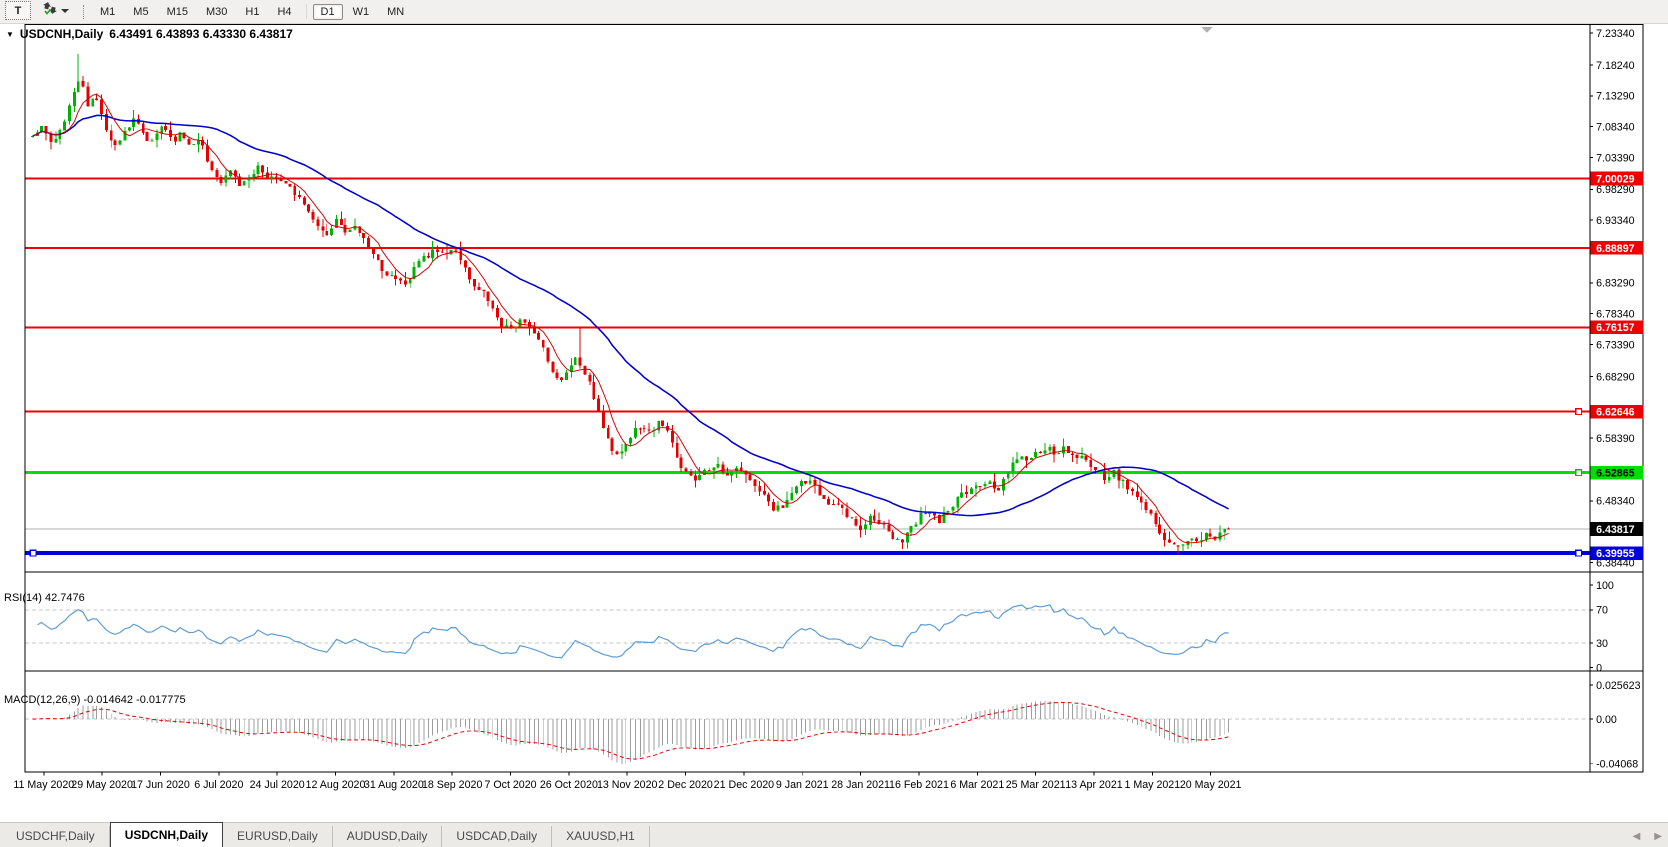 The width and height of the screenshot is (1668, 847). I want to click on price-badge-6.43817, so click(1617, 529).